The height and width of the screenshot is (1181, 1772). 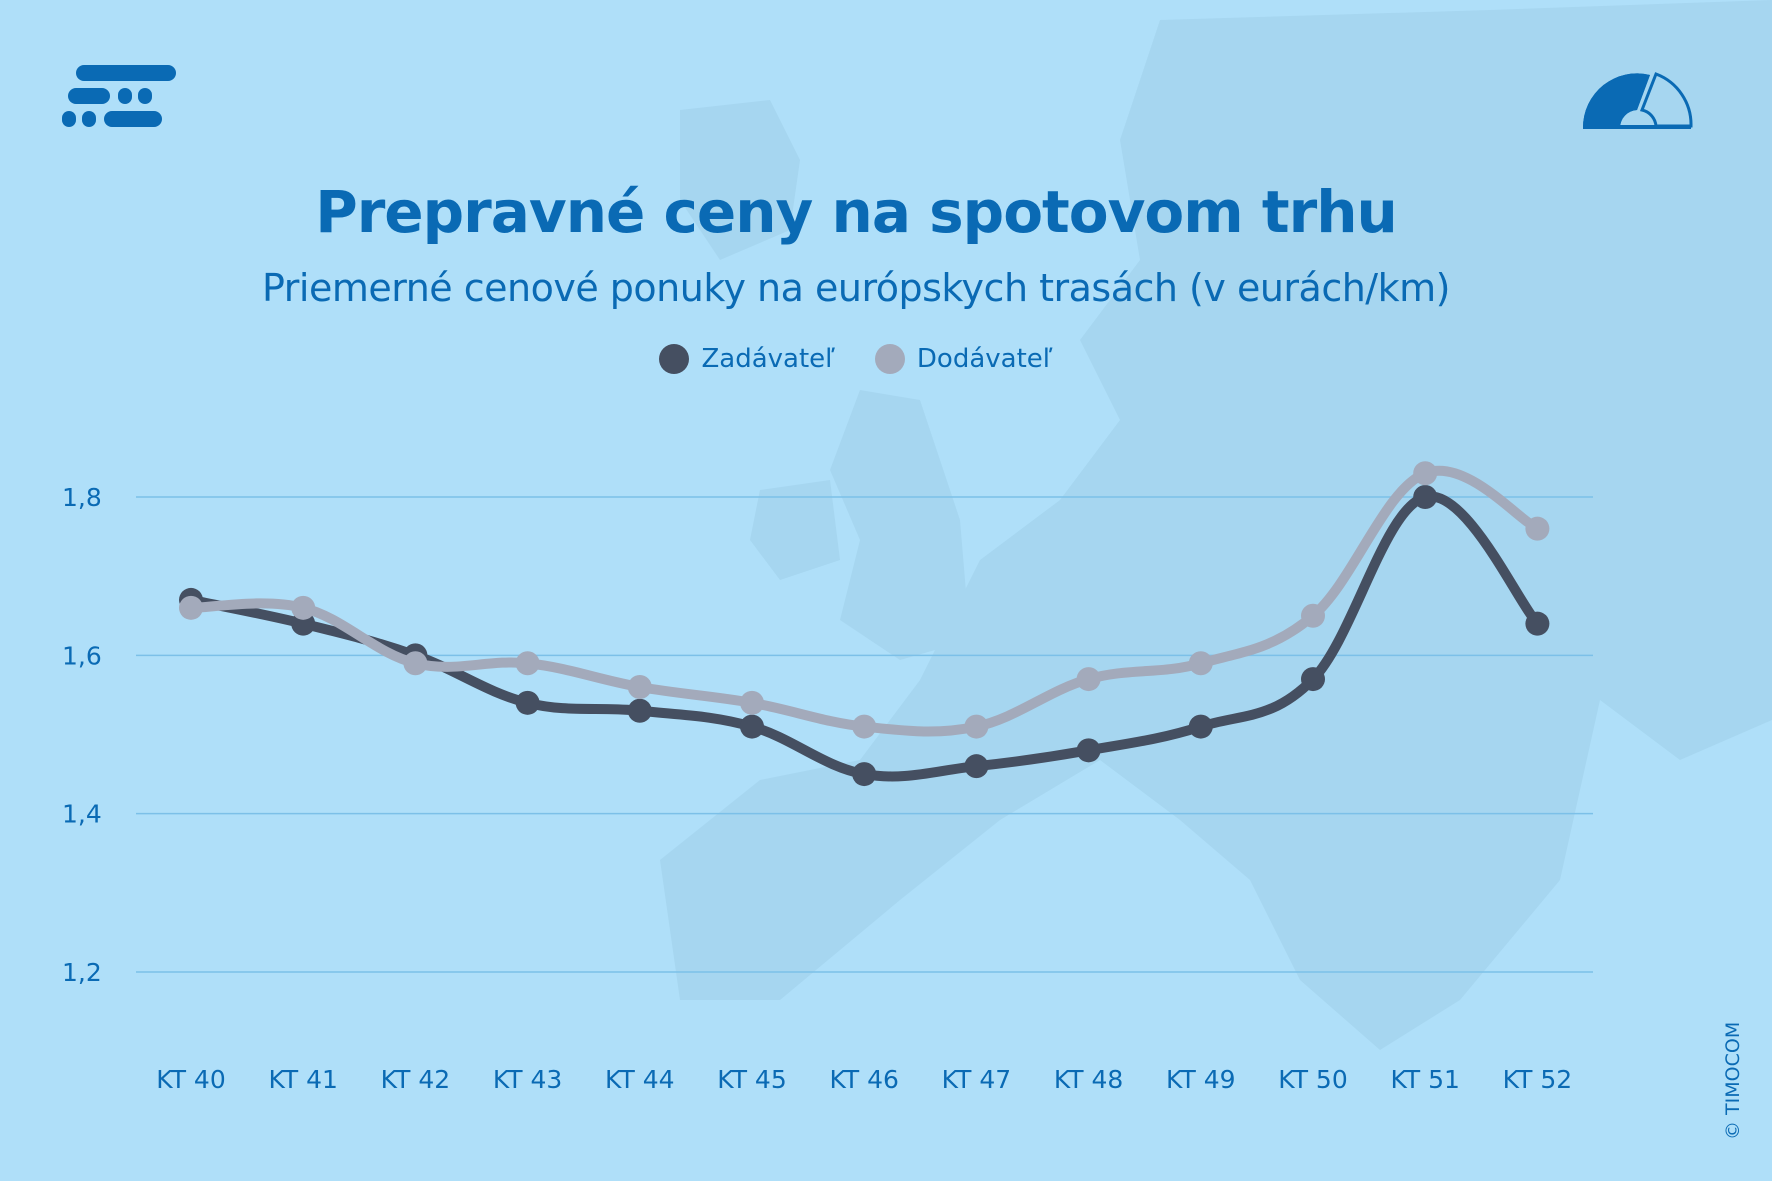 What do you see at coordinates (1733, 1080) in the screenshot?
I see `copyright: © TIMOCOM` at bounding box center [1733, 1080].